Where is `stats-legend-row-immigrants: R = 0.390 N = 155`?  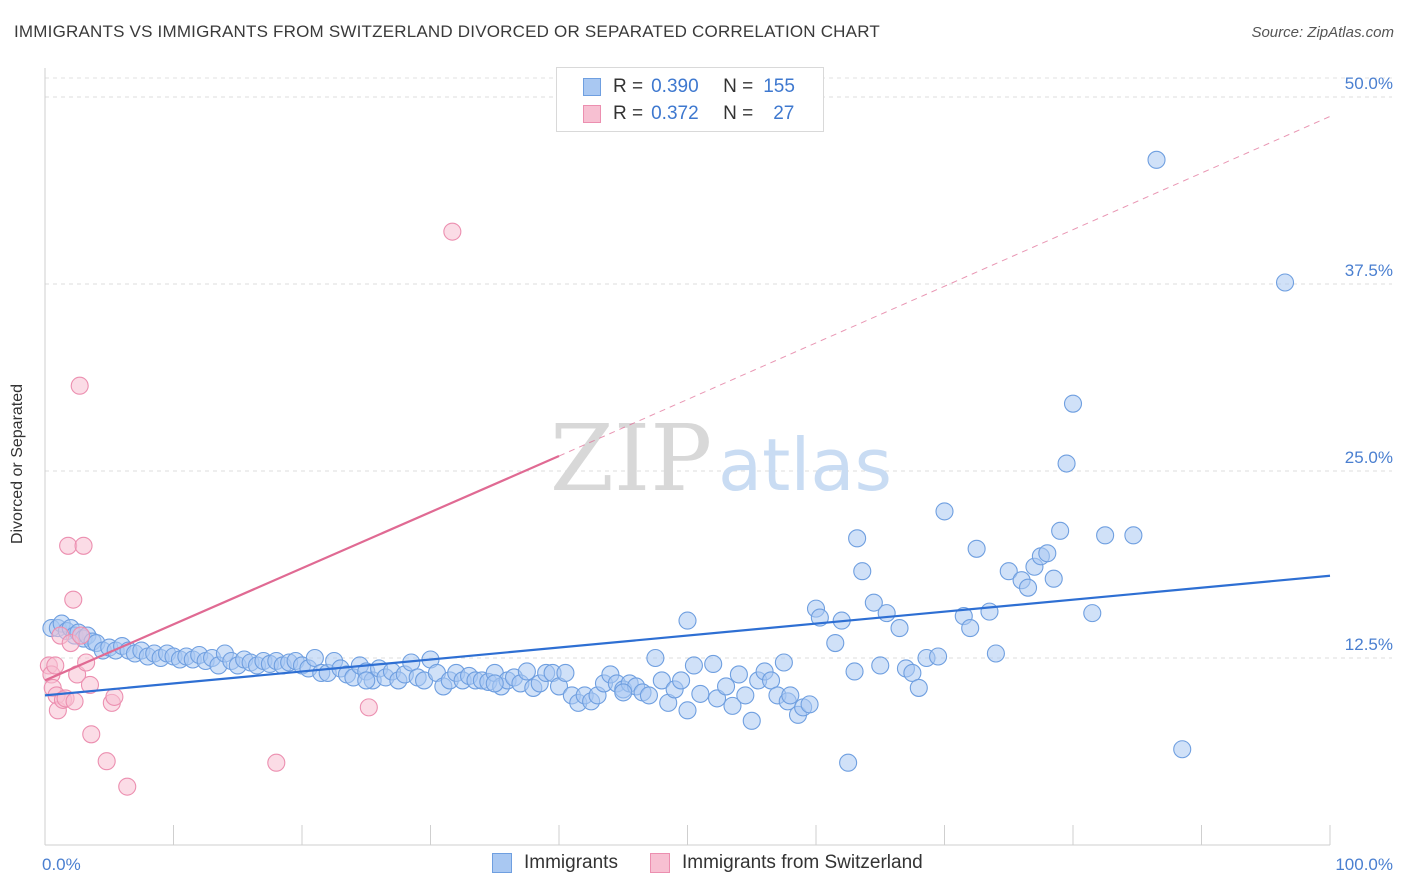
stats-legend-row-immigrants: R = 0.390 N = 155 is located at coordinates (676, 87).